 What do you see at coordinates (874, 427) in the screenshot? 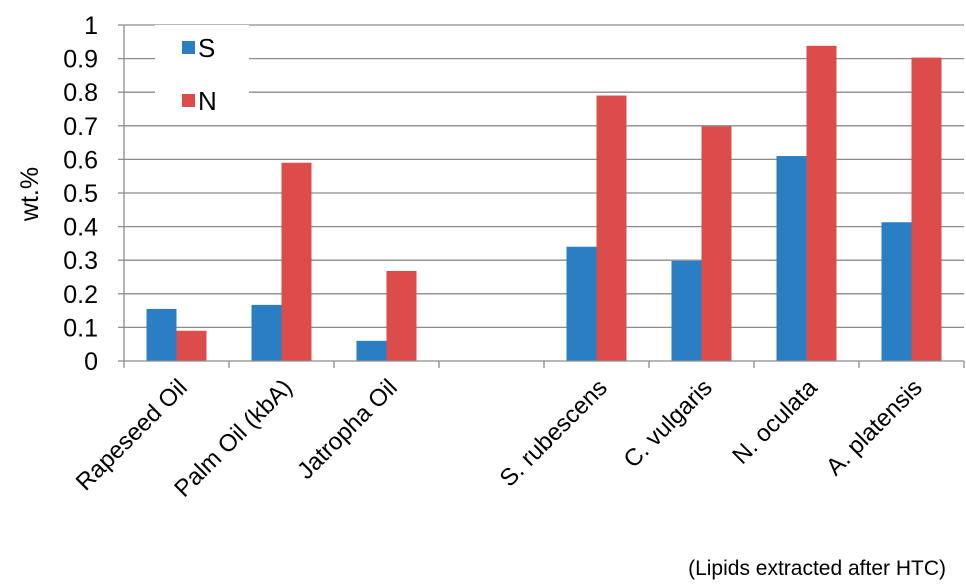
I see `x-category-label: A. platensis` at bounding box center [874, 427].